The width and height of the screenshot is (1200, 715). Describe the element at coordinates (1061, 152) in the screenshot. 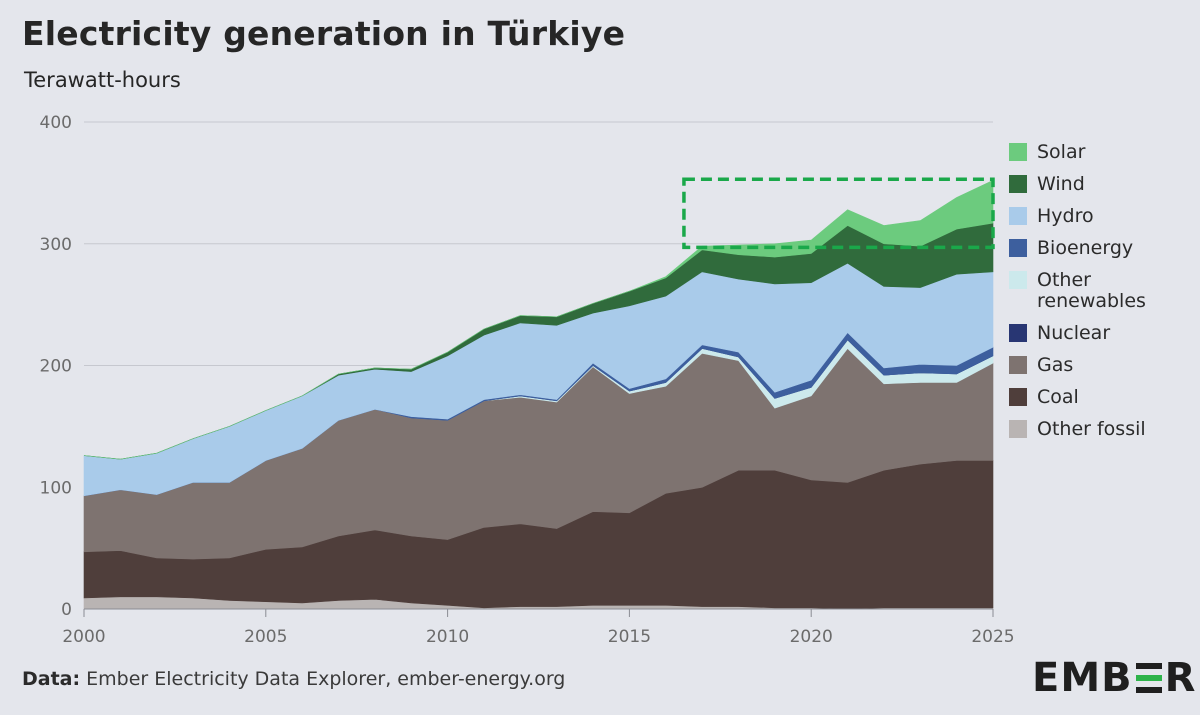

I see `legend-label-solar: Solar` at that location.